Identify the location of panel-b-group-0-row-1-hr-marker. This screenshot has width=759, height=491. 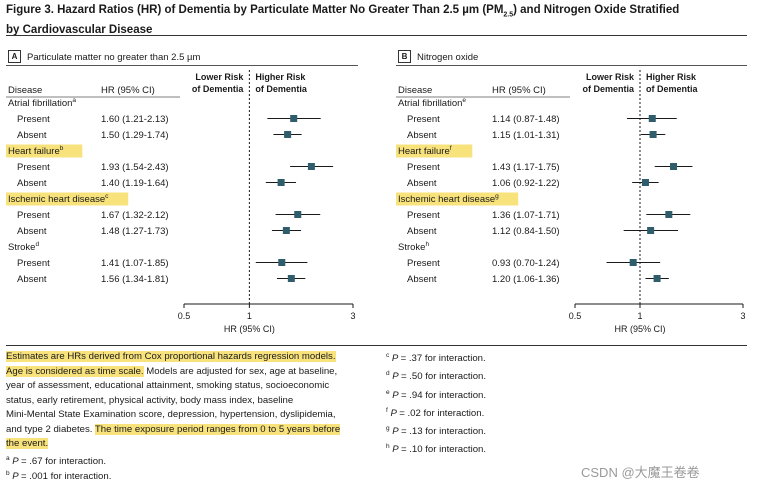
(653, 134).